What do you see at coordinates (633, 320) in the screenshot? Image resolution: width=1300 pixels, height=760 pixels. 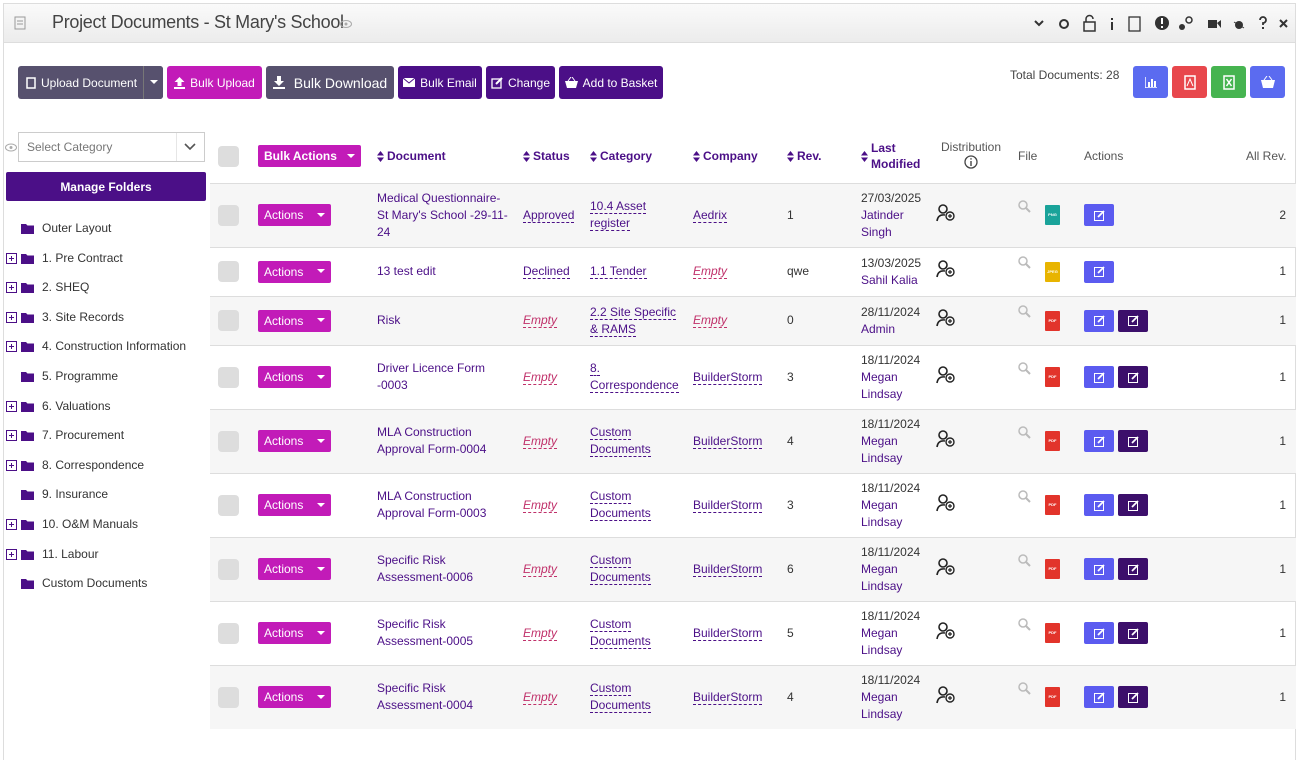 I see `category-link: 2.2 Site Specific & RAMS` at bounding box center [633, 320].